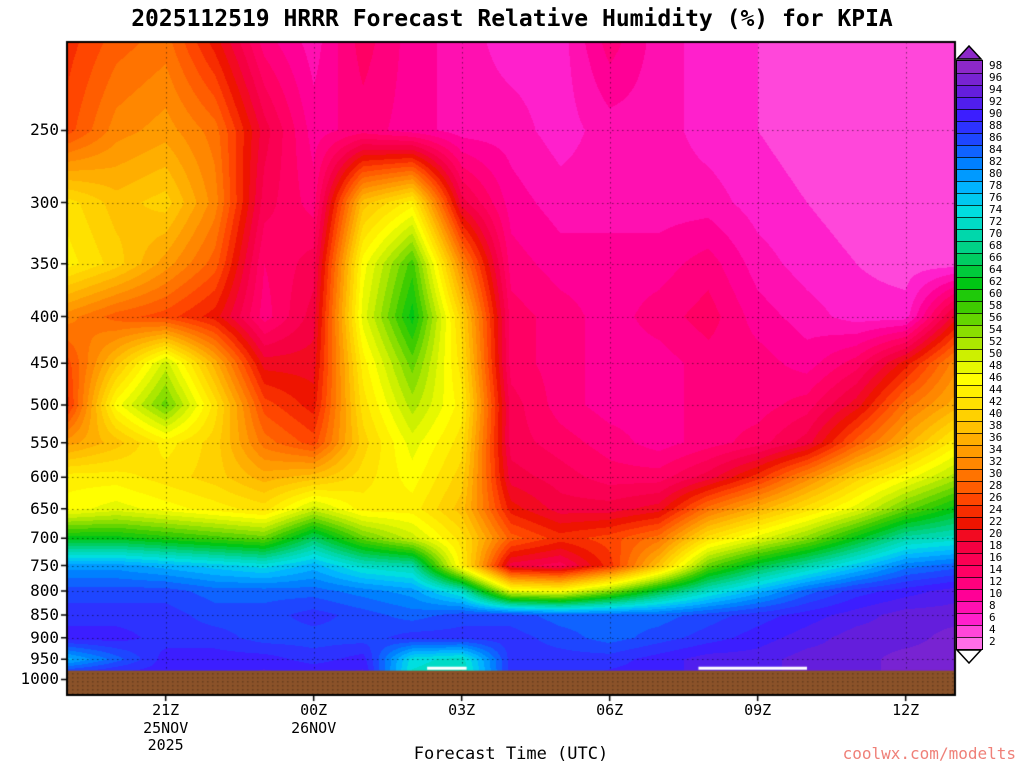 This screenshot has height=768, width=1024. What do you see at coordinates (610, 710) in the screenshot?
I see `time-tick-label: 06Z` at bounding box center [610, 710].